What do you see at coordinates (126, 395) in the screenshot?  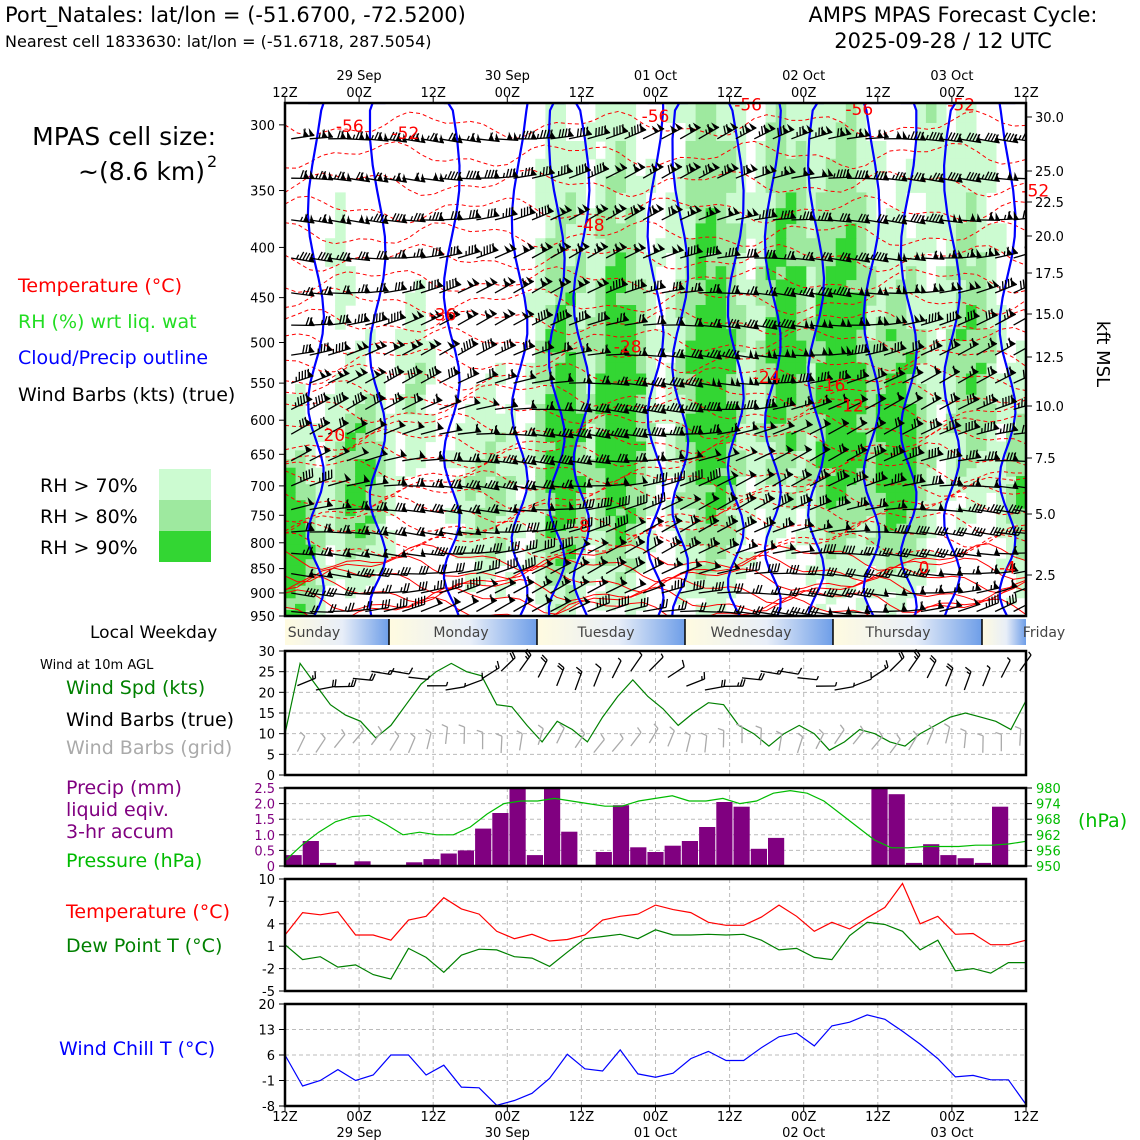 I see `legend-wind-barbs: Wind Barbs (kts) (true)` at bounding box center [126, 395].